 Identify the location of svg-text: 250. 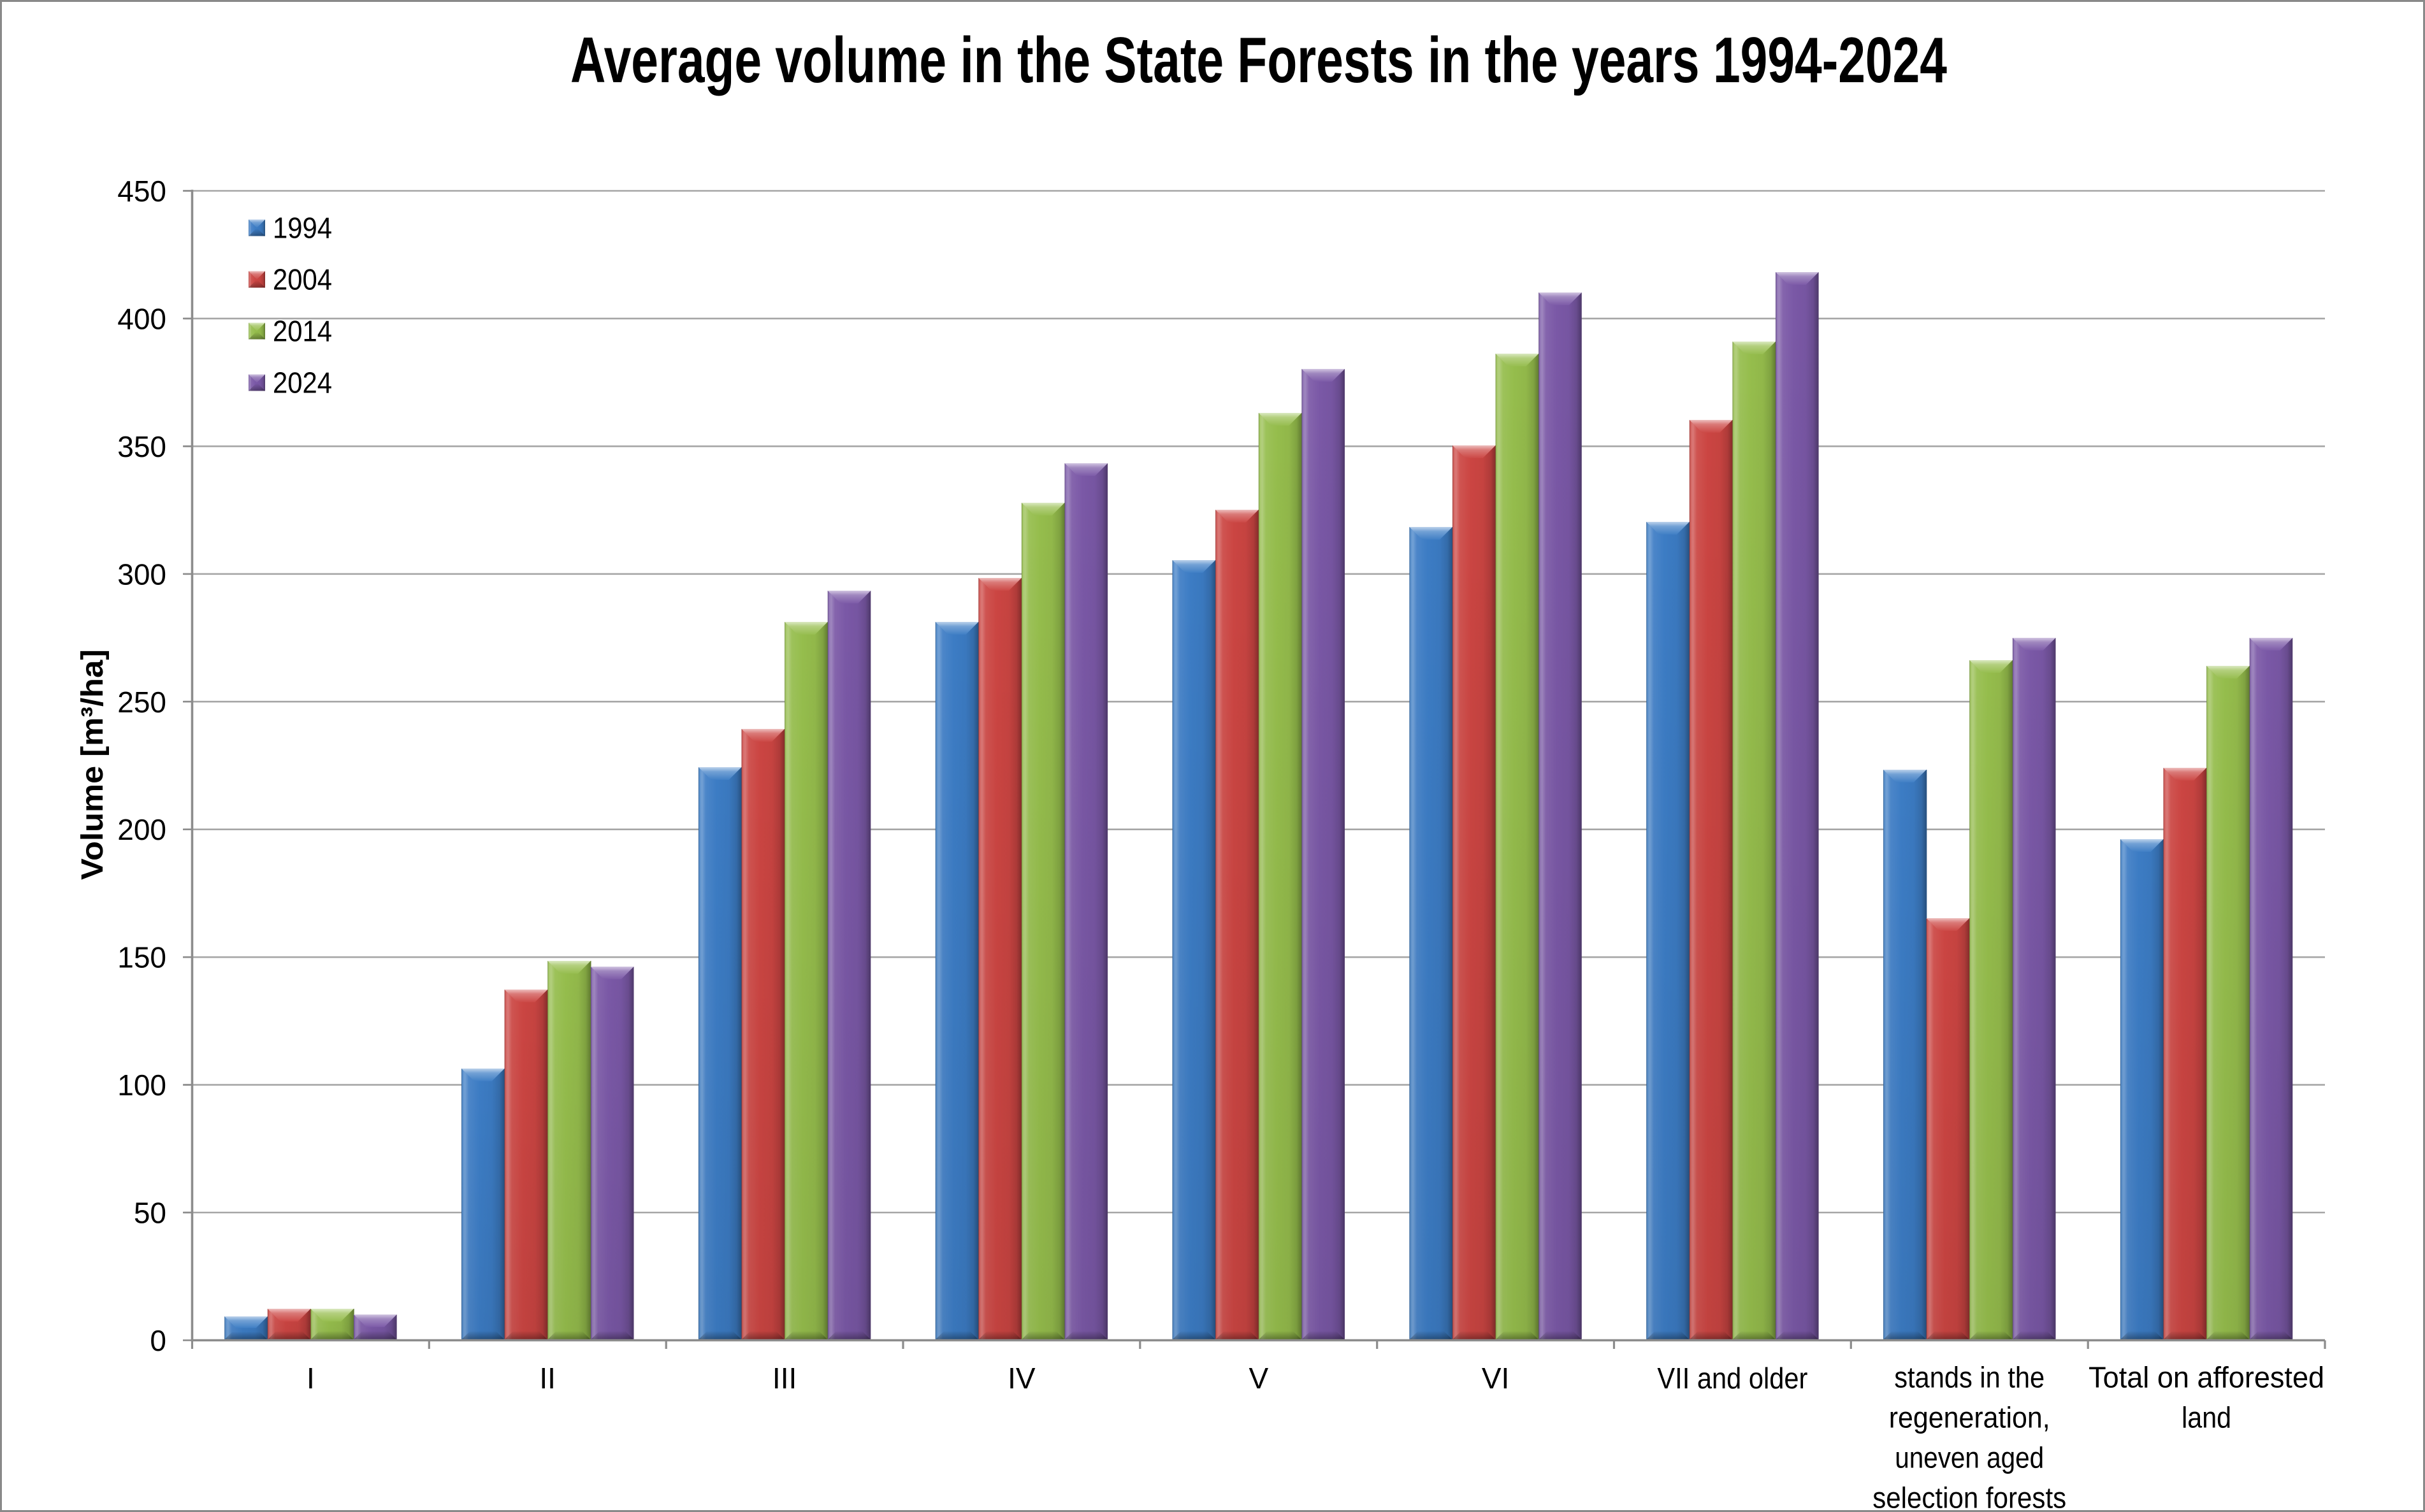
(141, 702).